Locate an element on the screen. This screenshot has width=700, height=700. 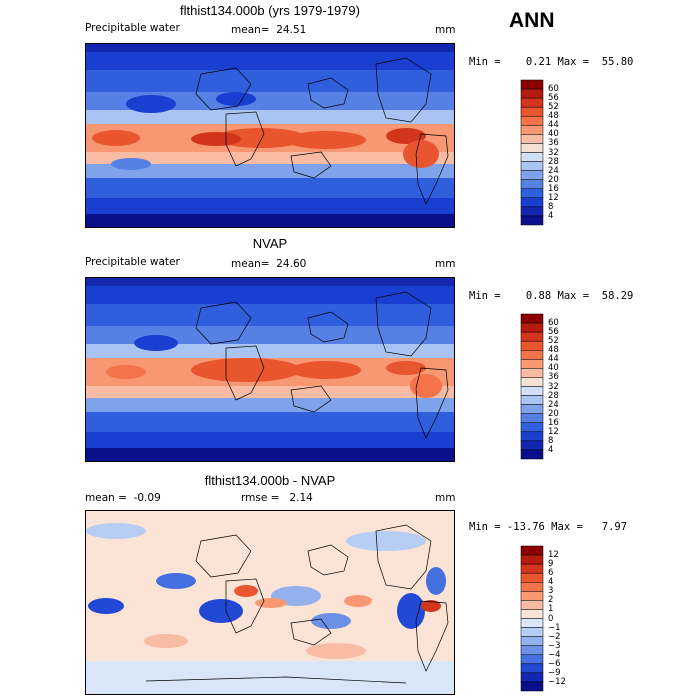
panel-3-minmax: Min = -13.76 Max = 7.97 is located at coordinates (548, 527).